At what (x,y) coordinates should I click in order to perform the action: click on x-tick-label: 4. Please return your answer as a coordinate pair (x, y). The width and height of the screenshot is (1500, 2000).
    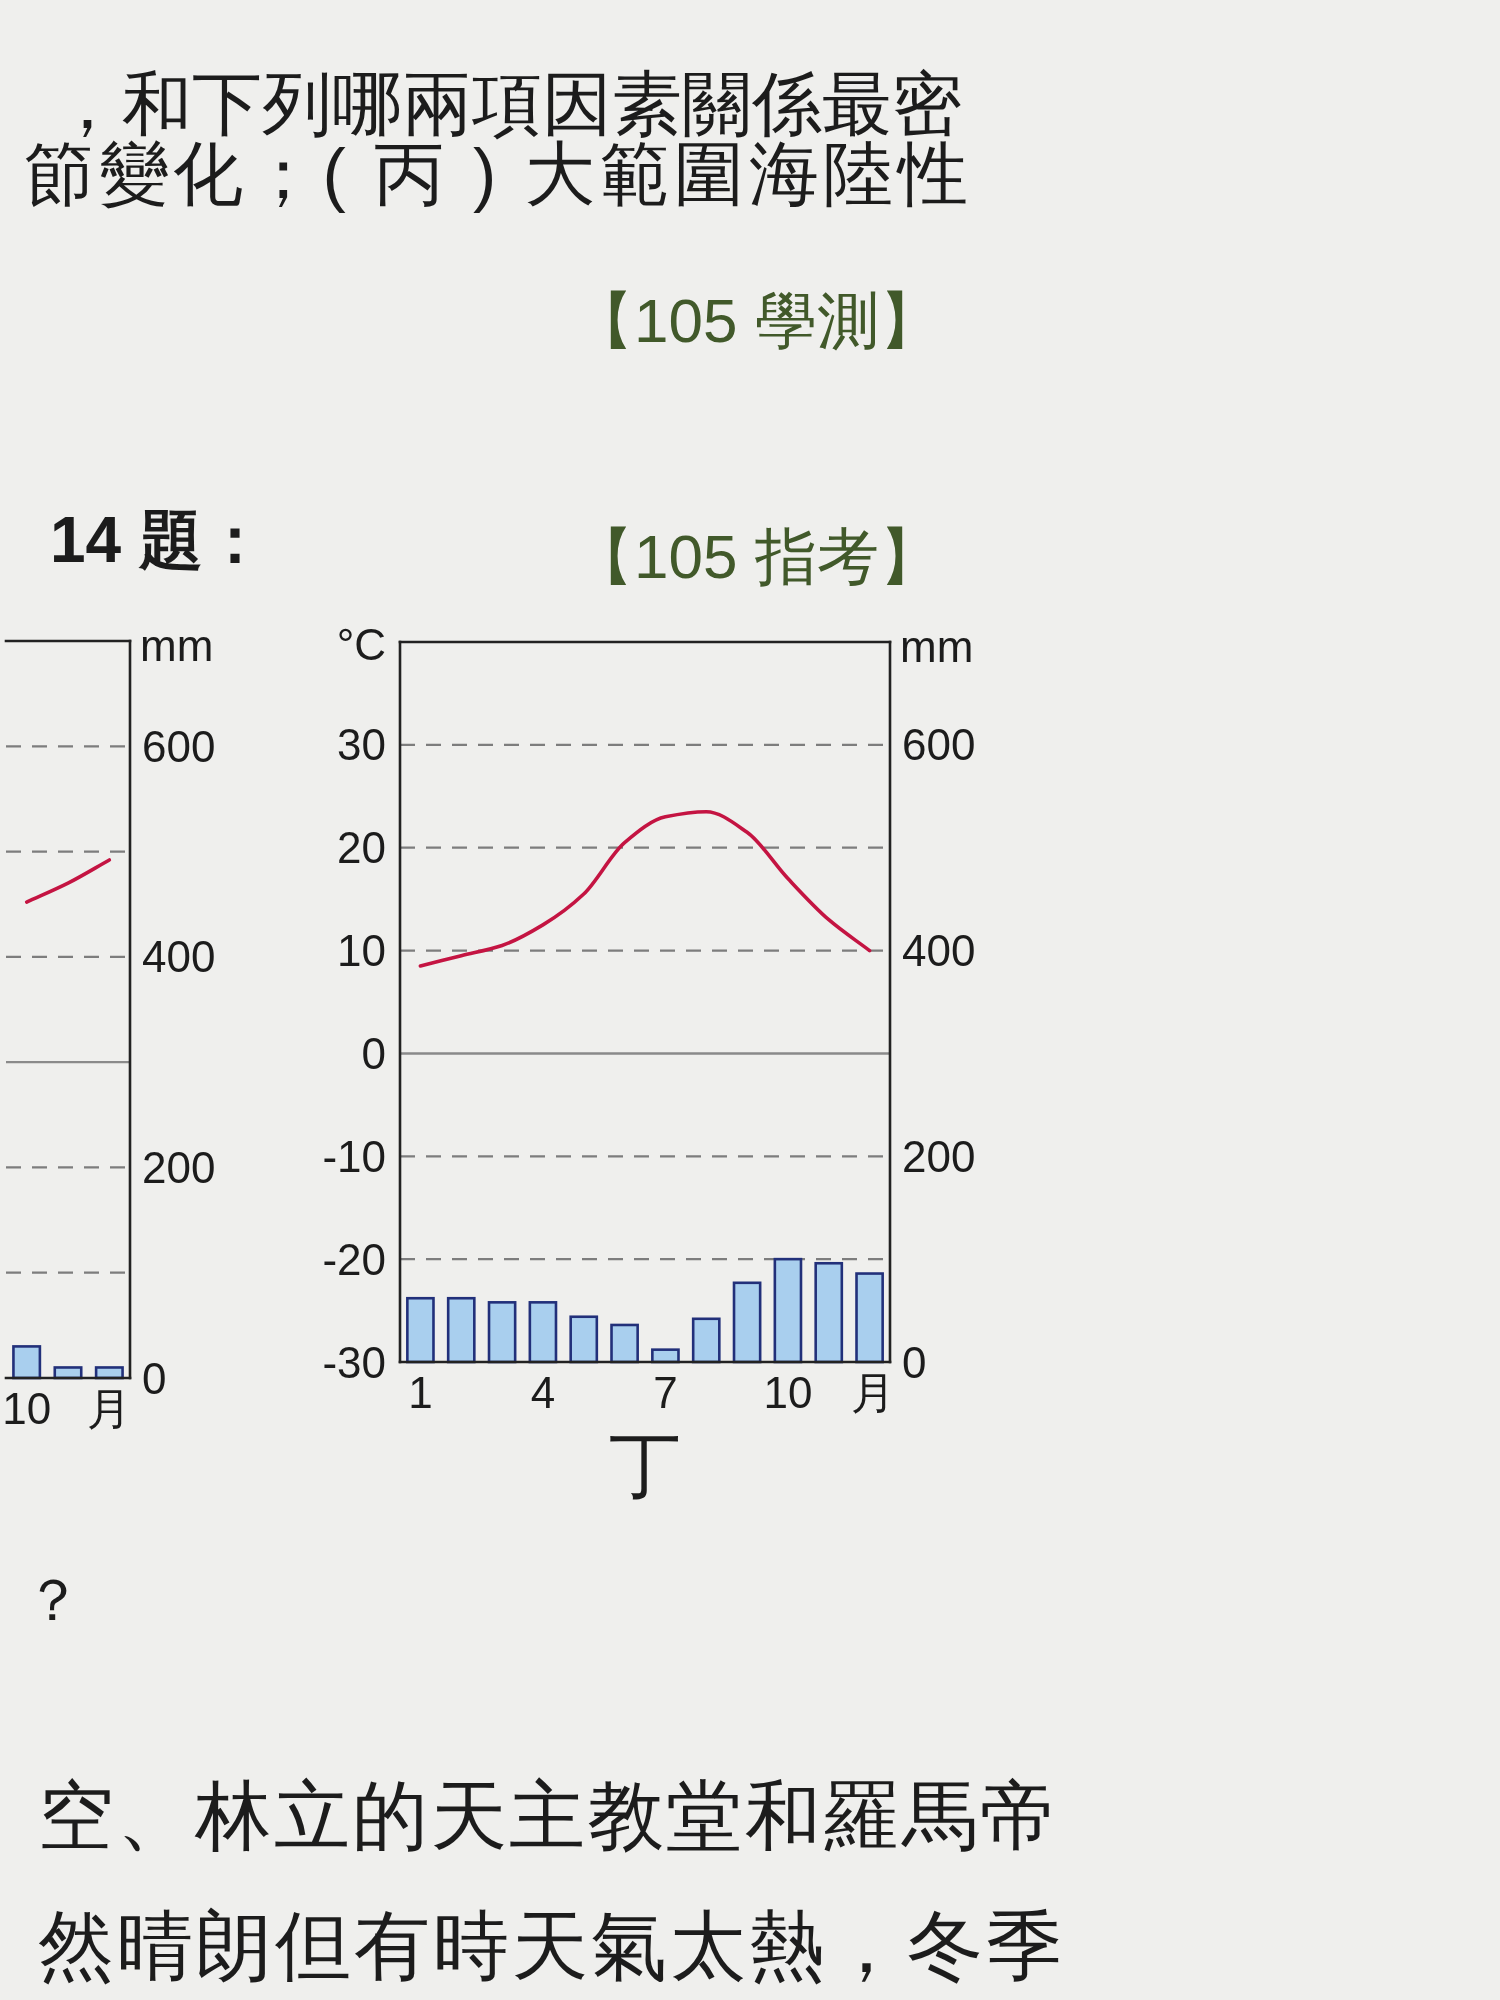
    Looking at the image, I should click on (543, 1392).